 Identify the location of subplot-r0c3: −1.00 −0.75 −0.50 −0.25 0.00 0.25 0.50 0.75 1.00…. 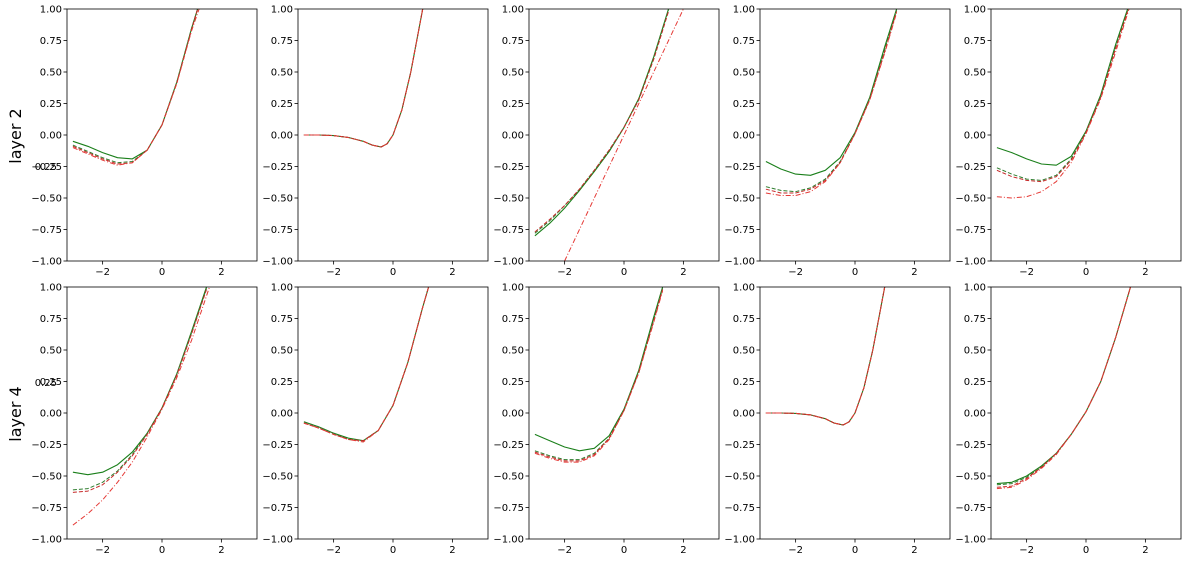
(837, 141).